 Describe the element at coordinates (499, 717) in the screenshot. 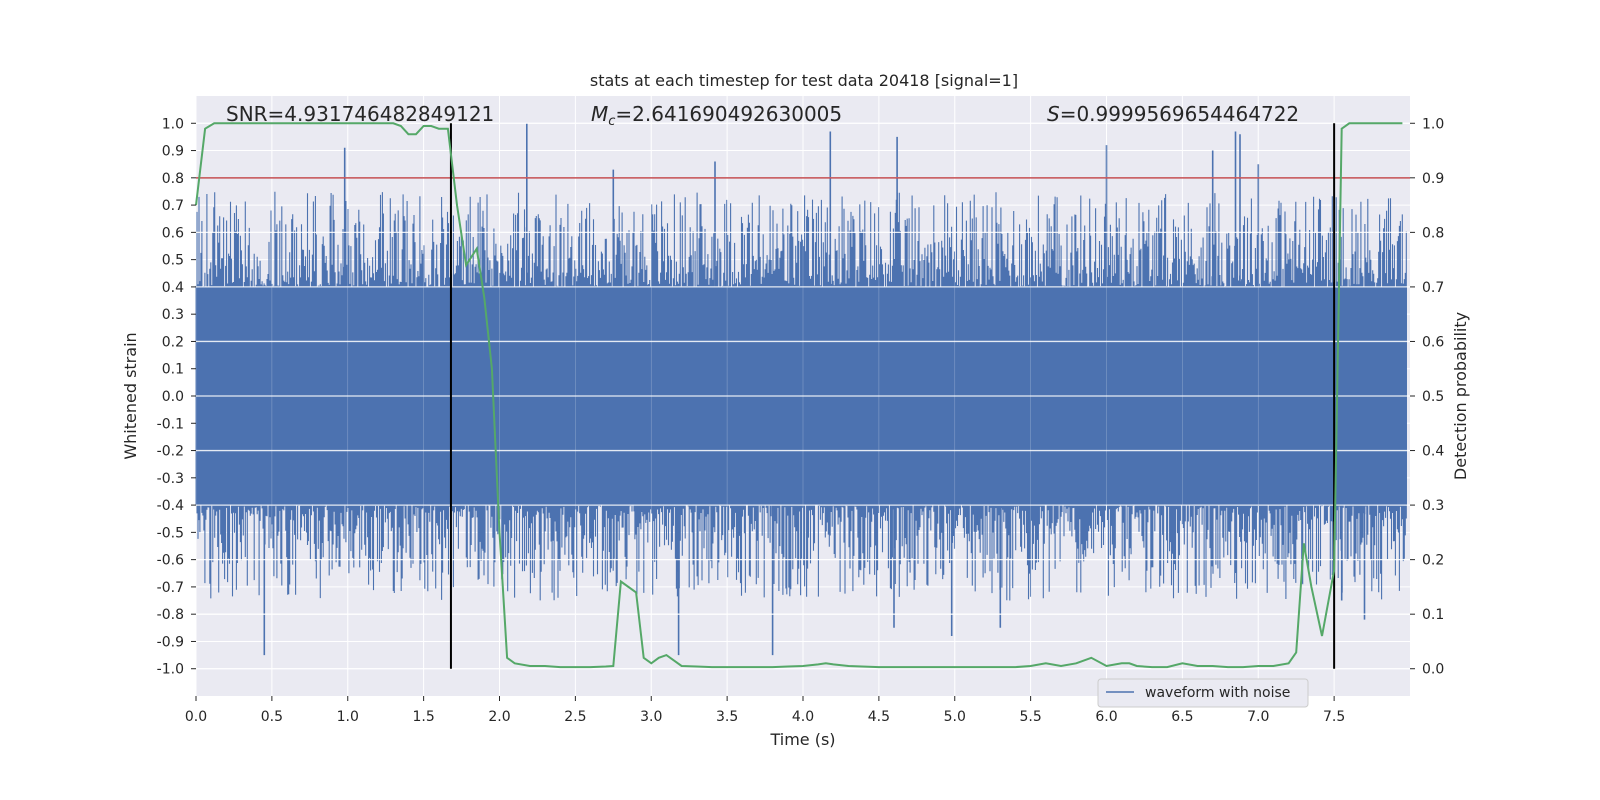

I see `x-tick-label: 2.0` at that location.